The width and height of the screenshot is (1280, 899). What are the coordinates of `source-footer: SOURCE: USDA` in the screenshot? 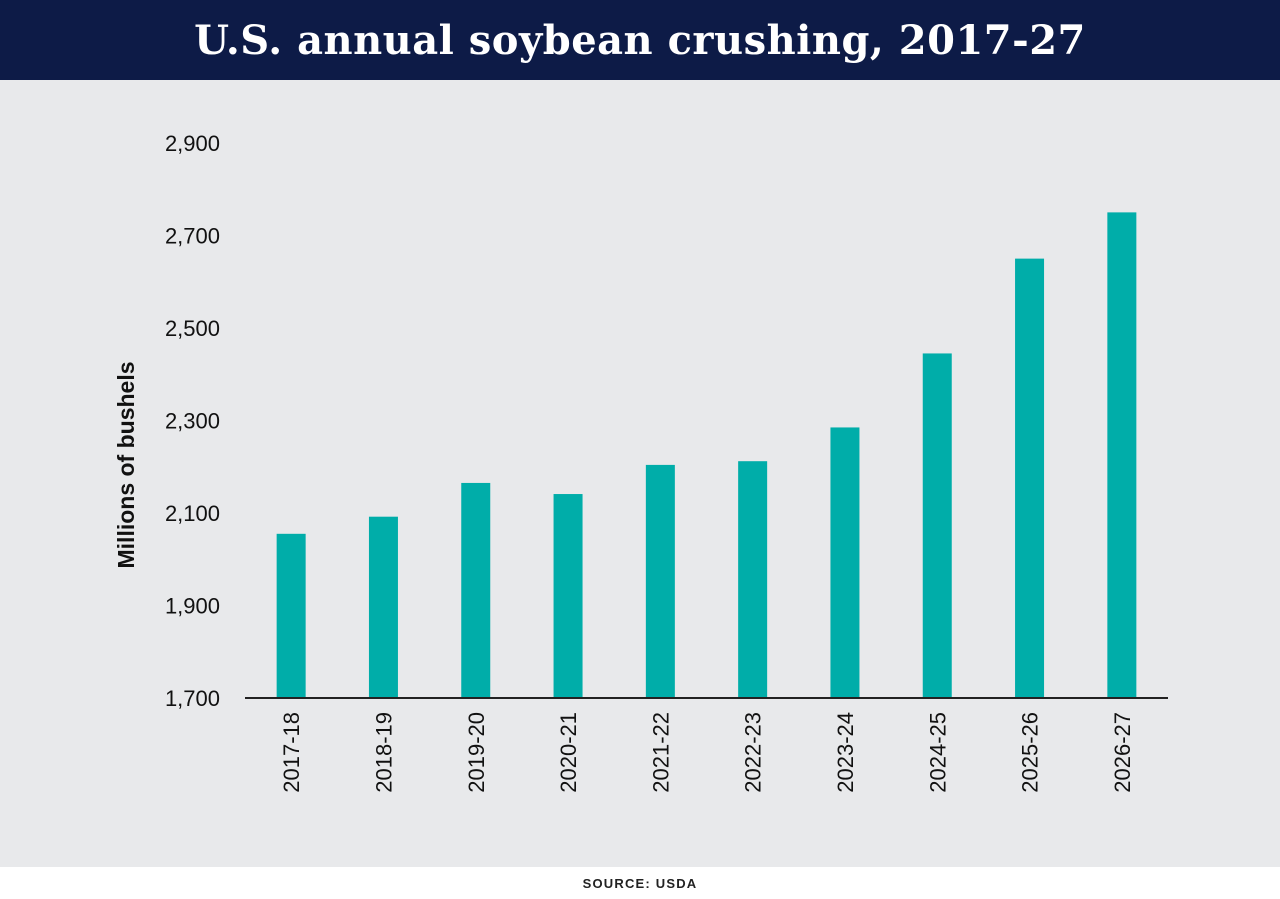 It's located at (640, 883).